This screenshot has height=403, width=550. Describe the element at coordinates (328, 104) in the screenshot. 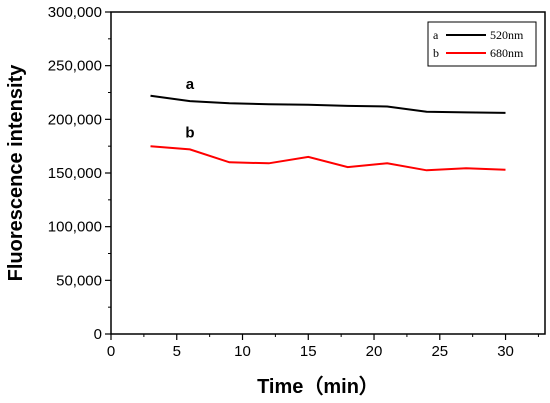

I see `series-line-520nm` at that location.